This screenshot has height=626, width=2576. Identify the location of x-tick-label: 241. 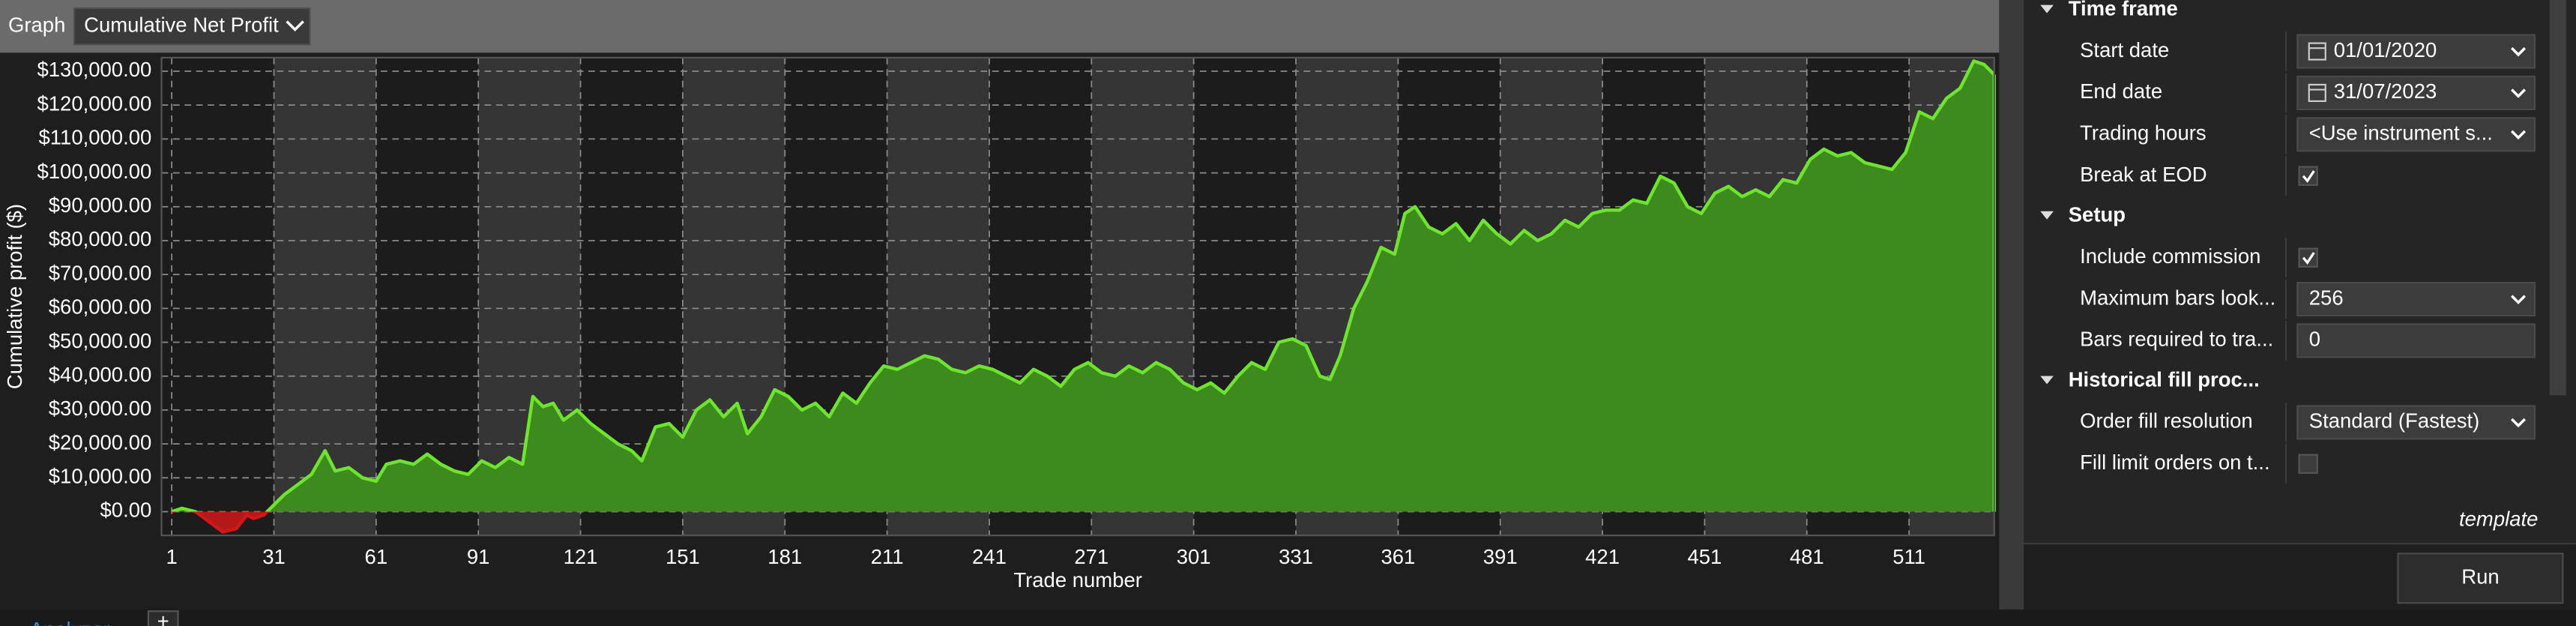
(990, 557).